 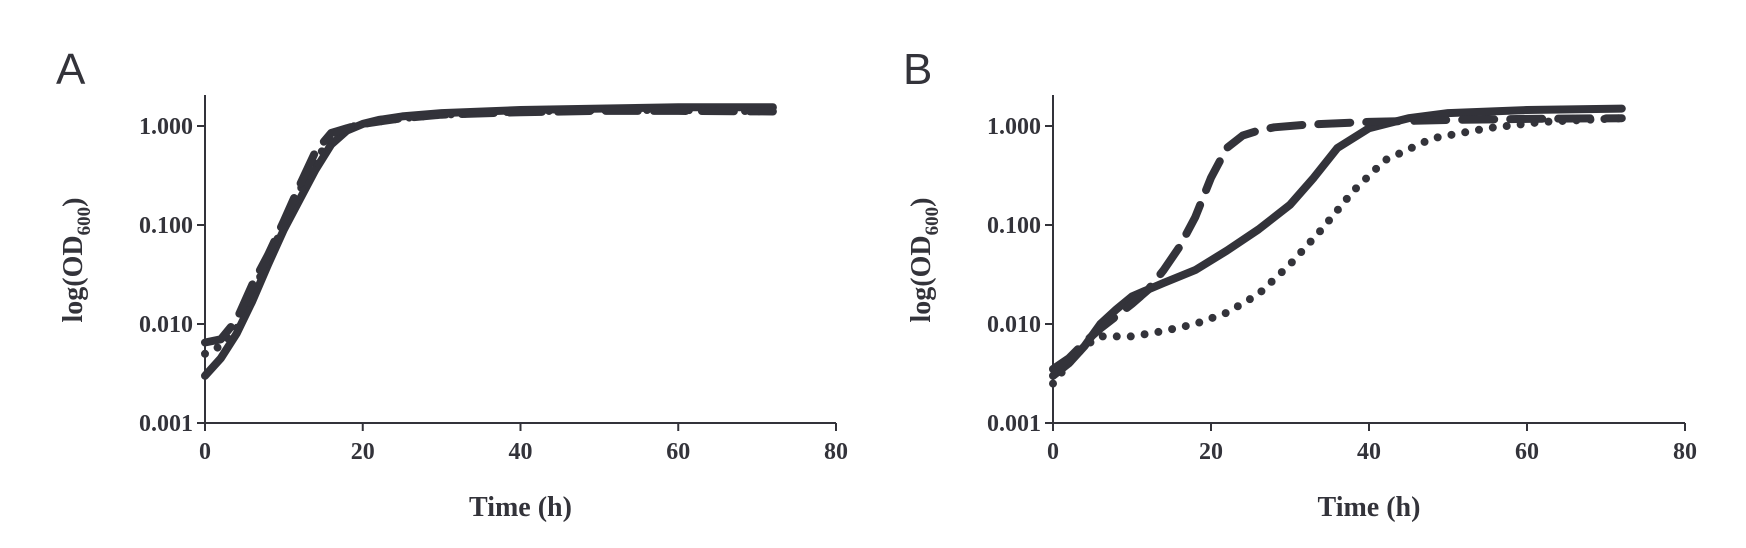 I want to click on y-tick-label-a: 0.001, so click(x=166, y=424).